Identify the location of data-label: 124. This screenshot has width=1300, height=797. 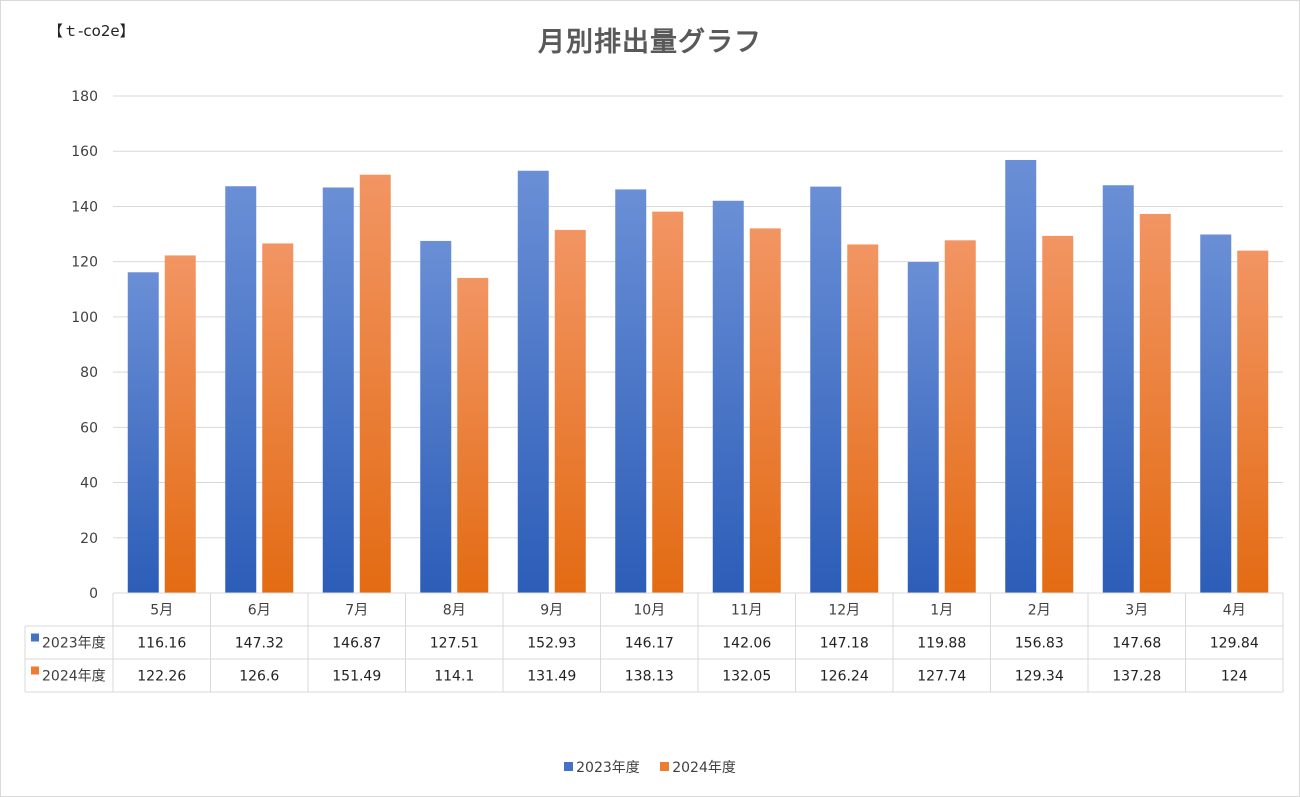
(1234, 677).